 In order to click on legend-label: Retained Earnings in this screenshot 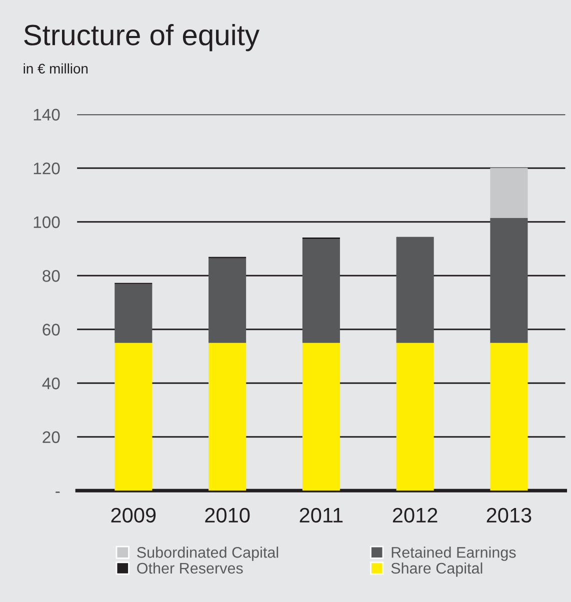, I will do `click(454, 553)`.